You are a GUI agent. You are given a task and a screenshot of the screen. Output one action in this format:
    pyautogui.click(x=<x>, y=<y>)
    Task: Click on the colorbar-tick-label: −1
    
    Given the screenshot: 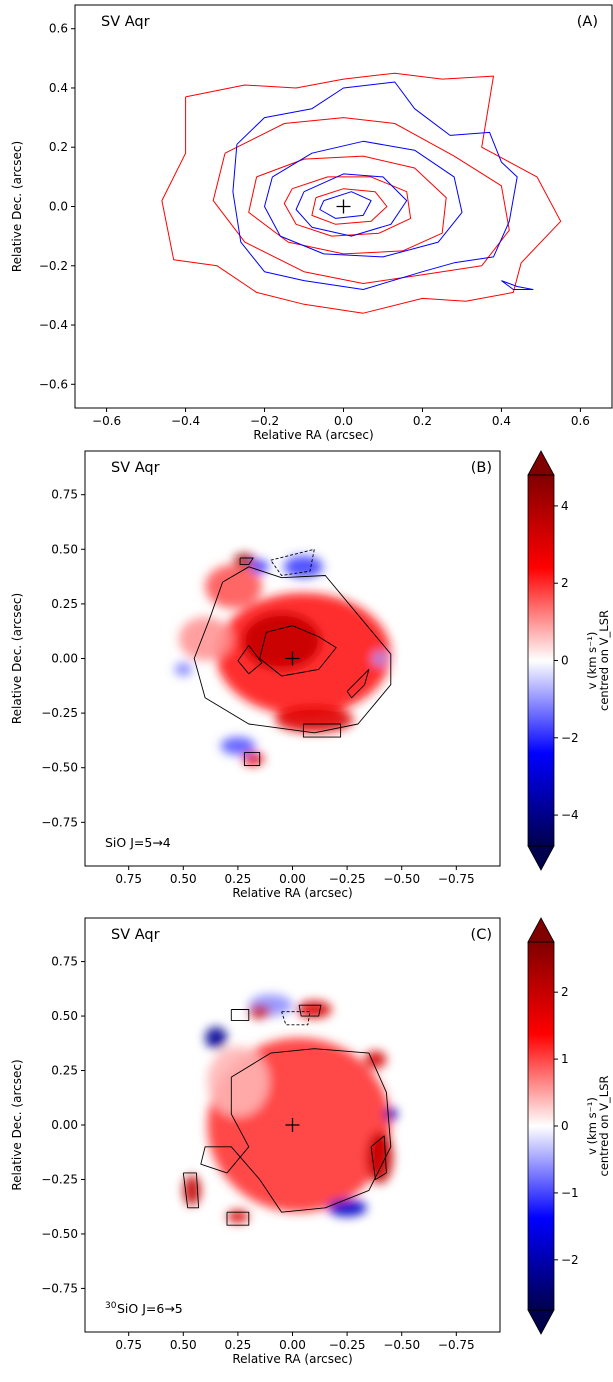 What is the action you would take?
    pyautogui.click(x=570, y=1193)
    